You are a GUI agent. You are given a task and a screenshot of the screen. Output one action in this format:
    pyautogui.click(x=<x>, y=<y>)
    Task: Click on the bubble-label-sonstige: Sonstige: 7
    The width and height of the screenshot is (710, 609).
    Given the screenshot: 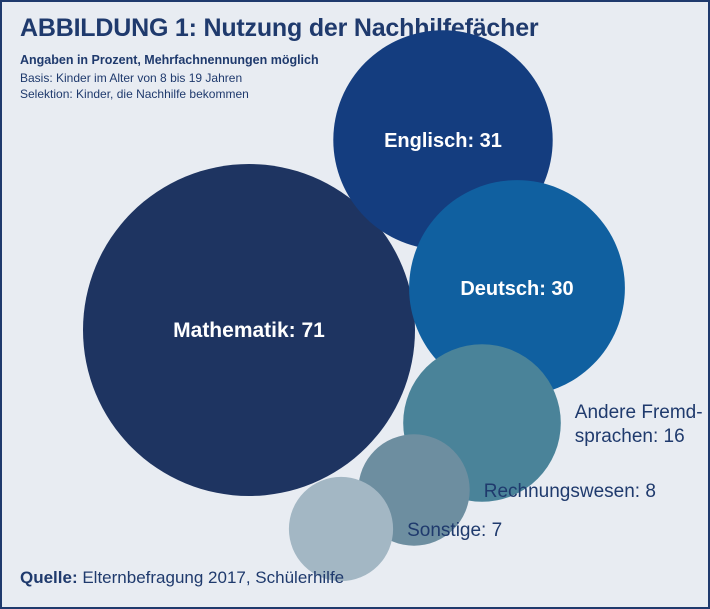 What is the action you would take?
    pyautogui.click(x=454, y=530)
    